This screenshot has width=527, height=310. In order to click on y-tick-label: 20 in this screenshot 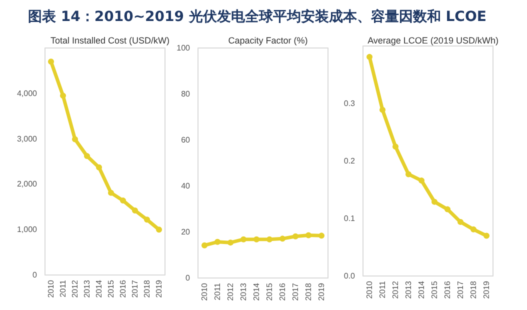, I will do `click(186, 232)`.